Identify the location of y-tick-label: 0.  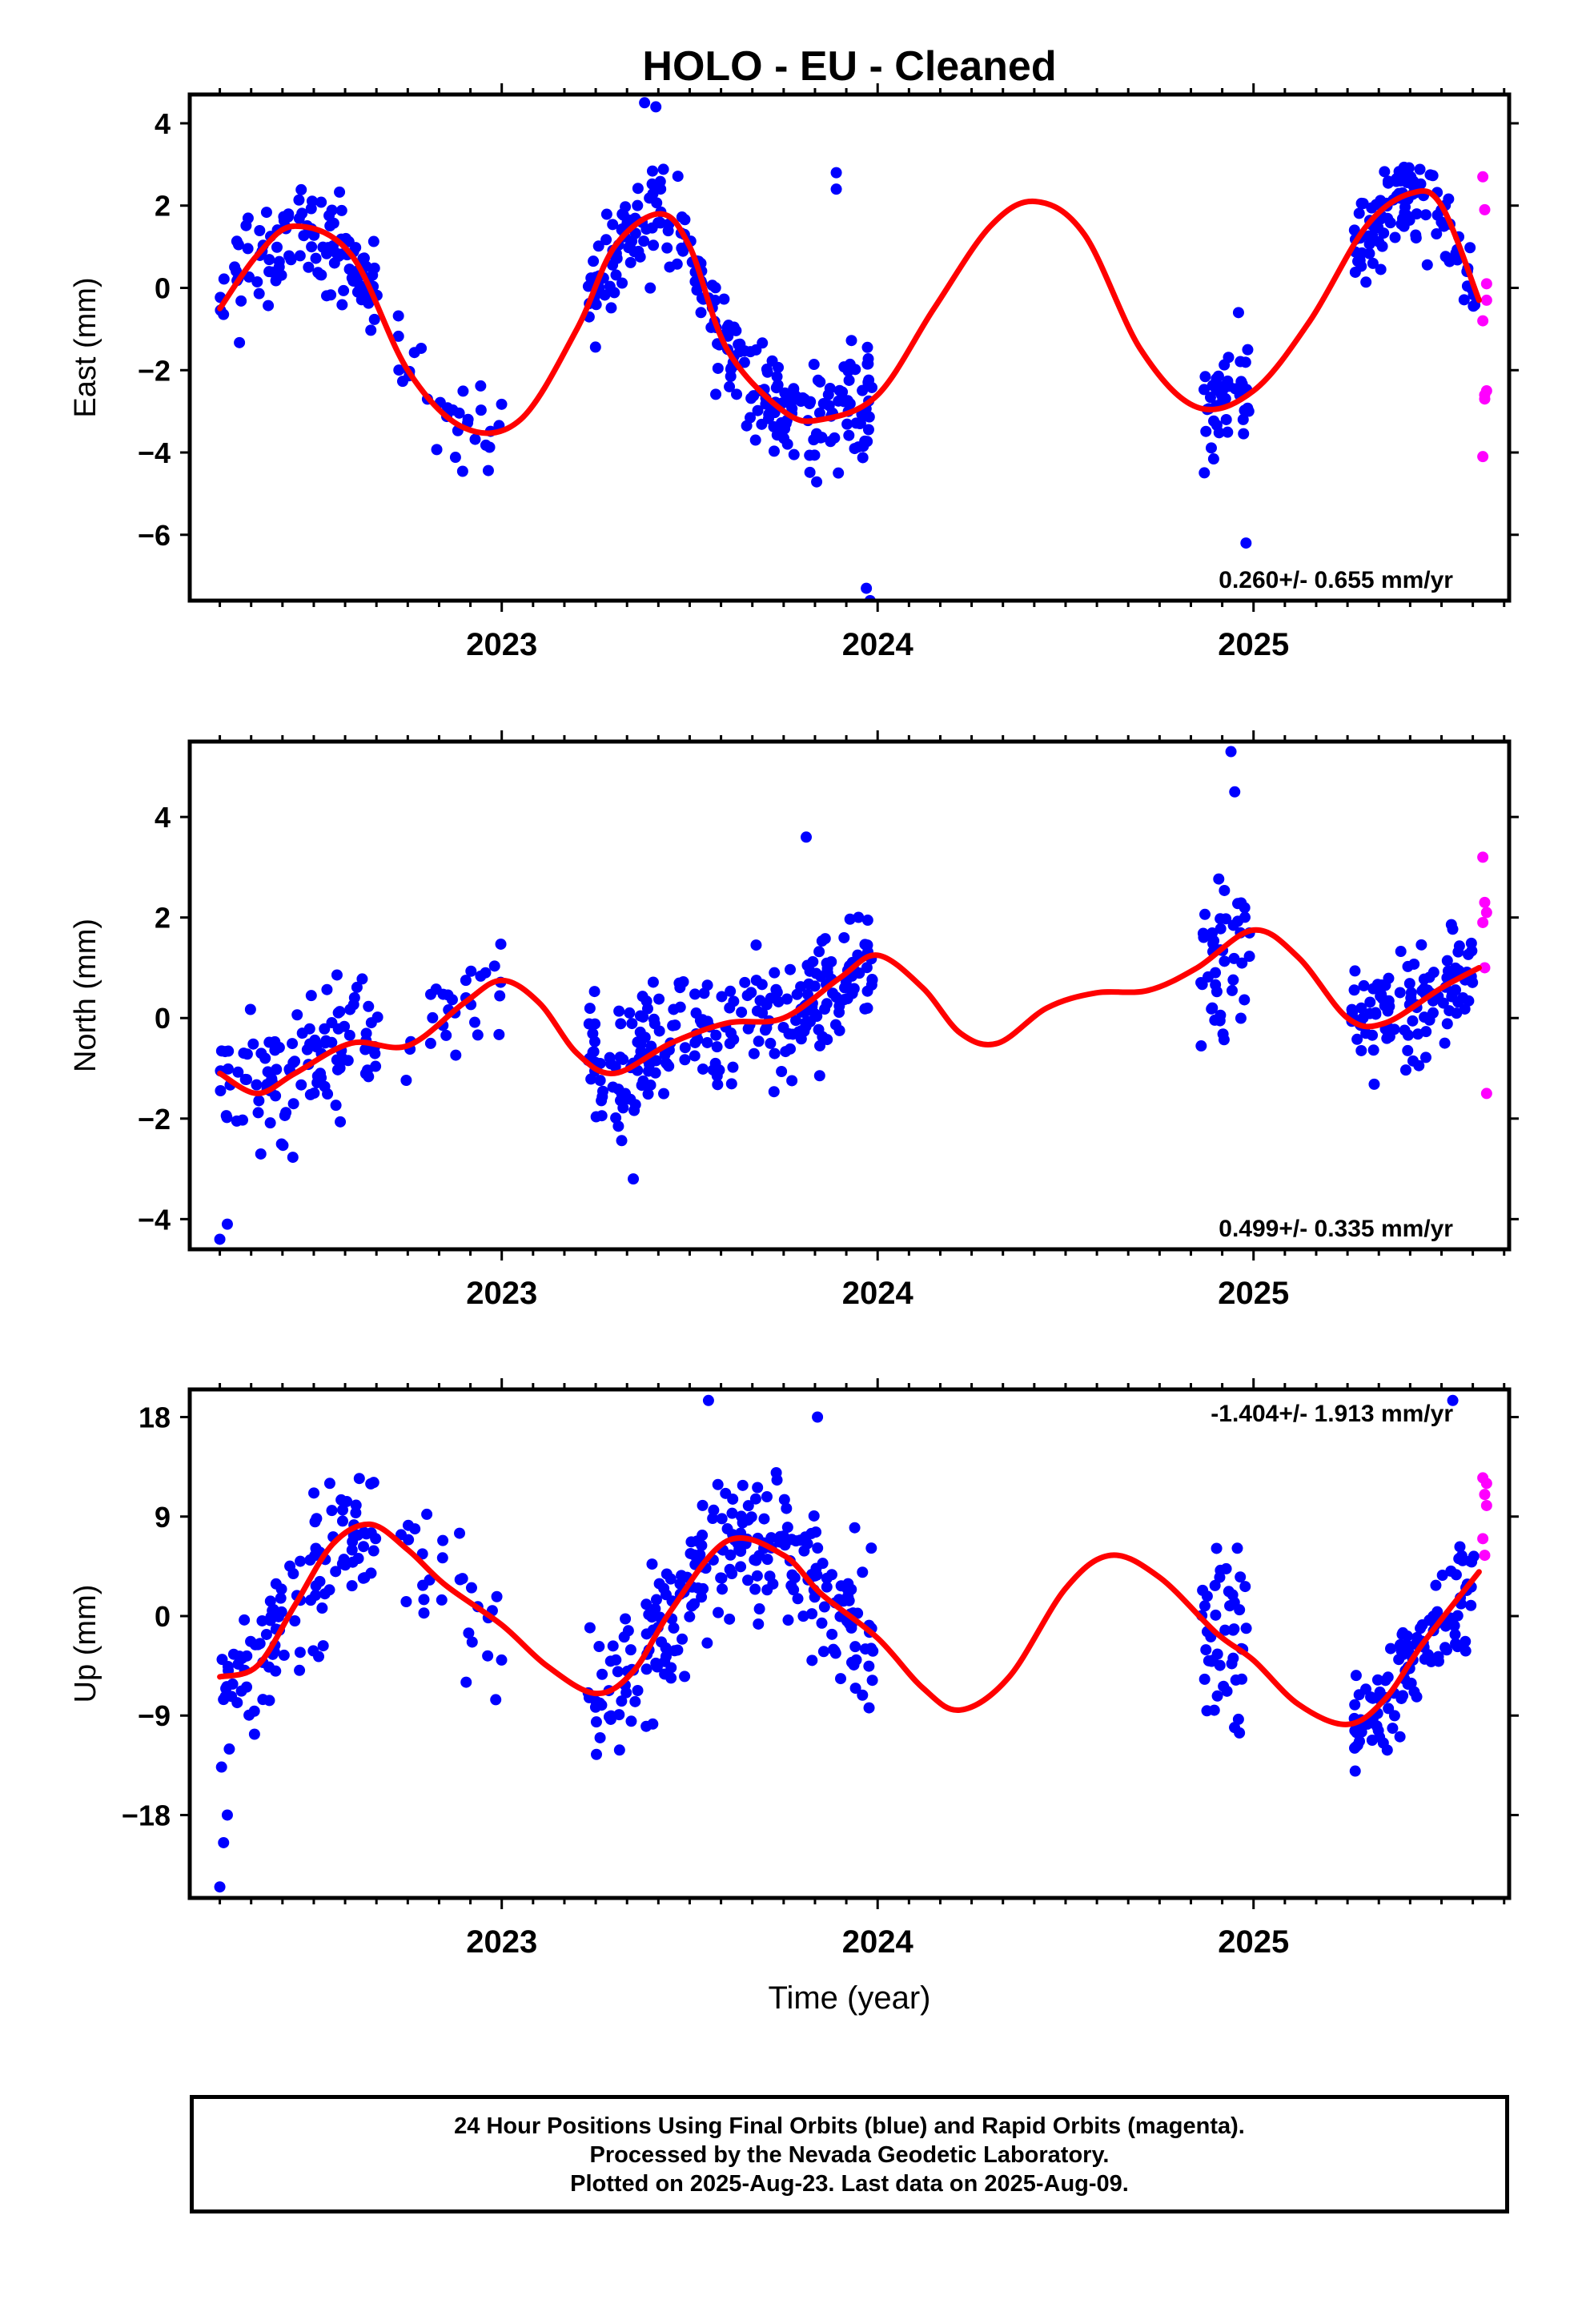
(163, 287).